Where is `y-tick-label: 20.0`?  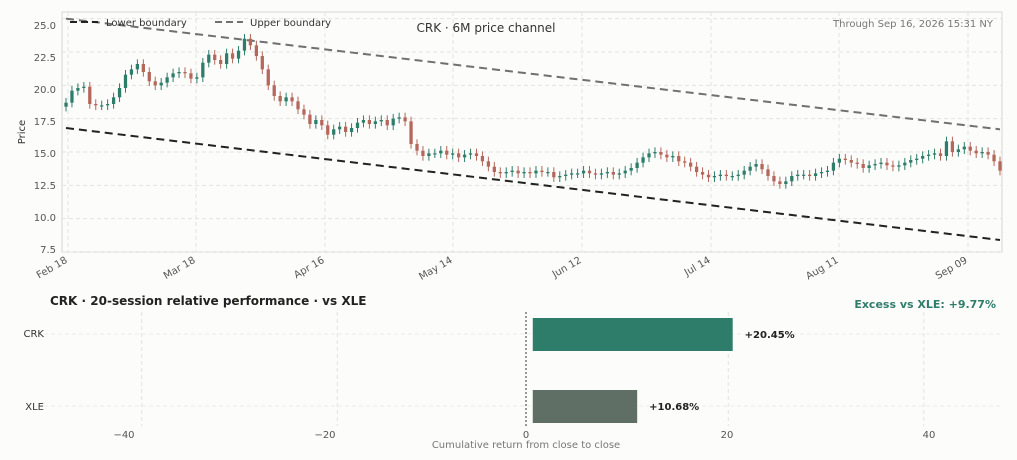
y-tick-label: 20.0 is located at coordinates (45, 90).